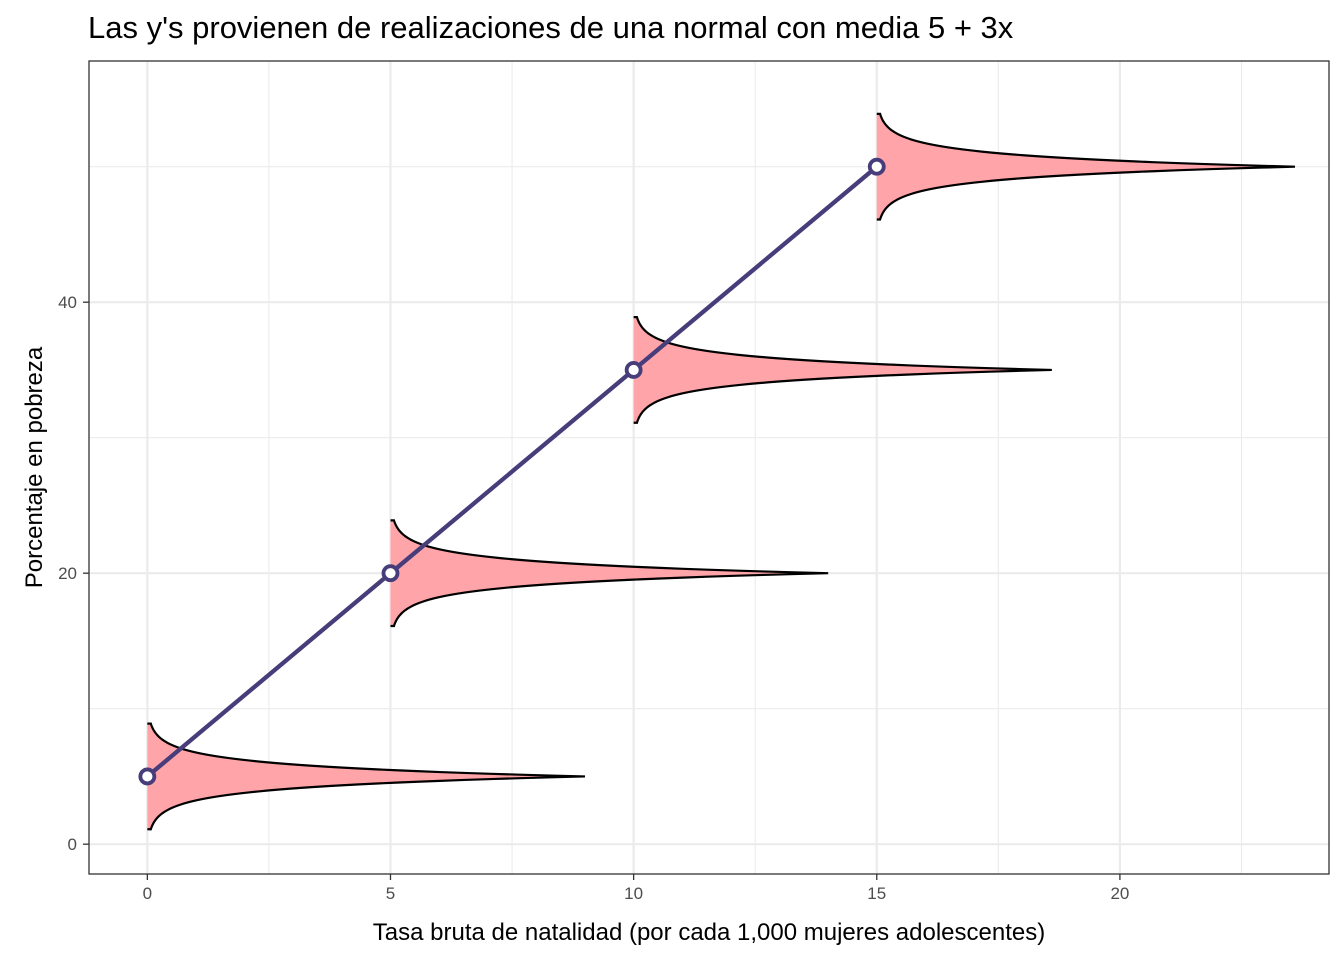  Describe the element at coordinates (876, 893) in the screenshot. I see `x-tick-label: 15` at that location.